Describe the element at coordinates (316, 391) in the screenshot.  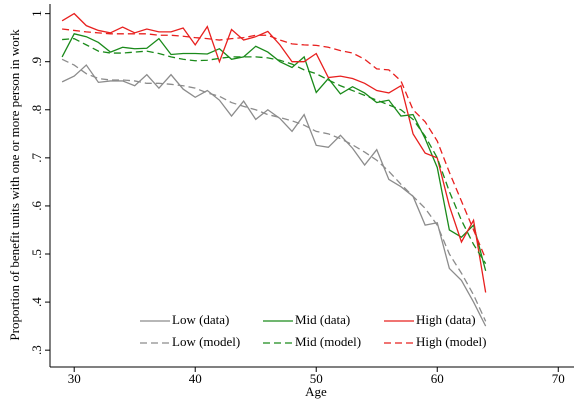
I see `x-axis-label: Age` at that location.